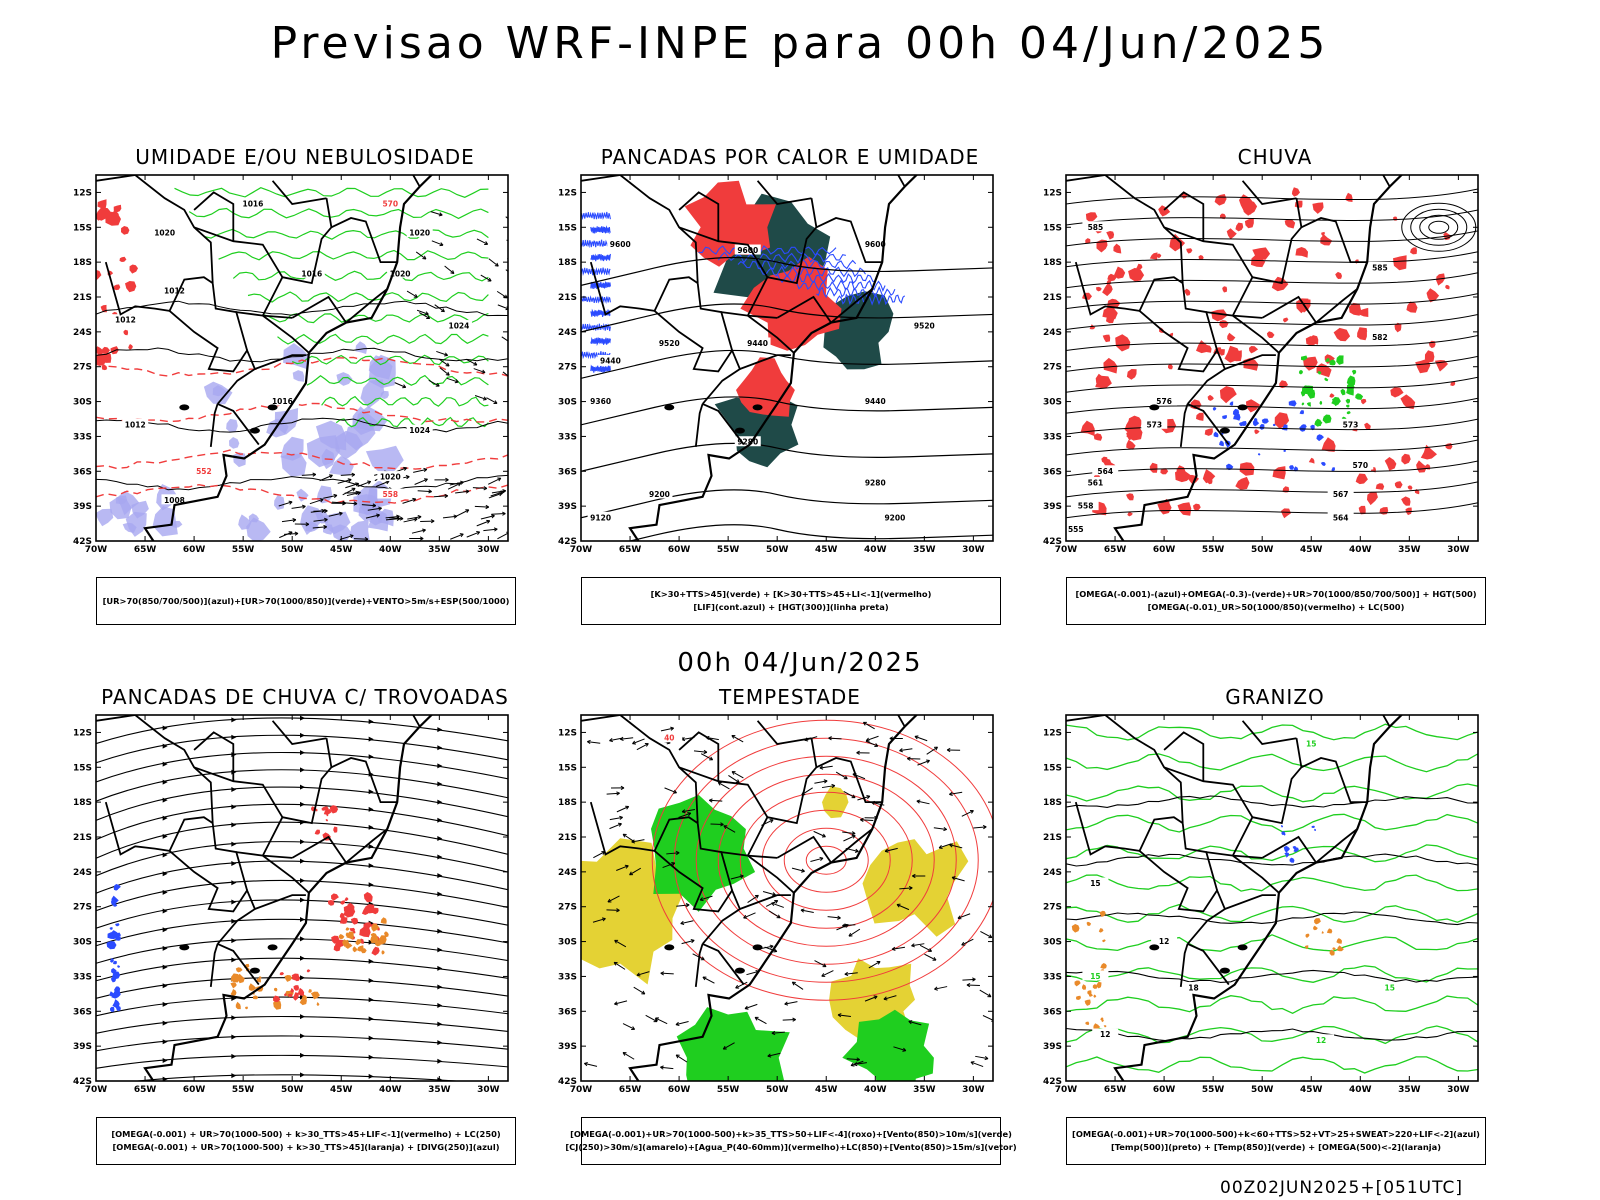  Describe the element at coordinates (302, 898) in the screenshot. I see `map-fields` at that location.